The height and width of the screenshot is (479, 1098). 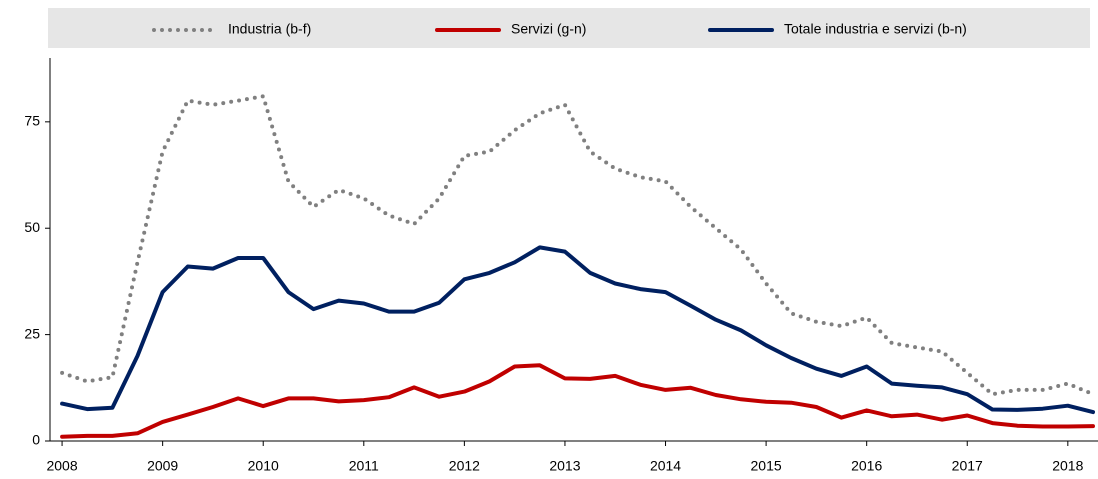 I want to click on legend-box, so click(x=569, y=28).